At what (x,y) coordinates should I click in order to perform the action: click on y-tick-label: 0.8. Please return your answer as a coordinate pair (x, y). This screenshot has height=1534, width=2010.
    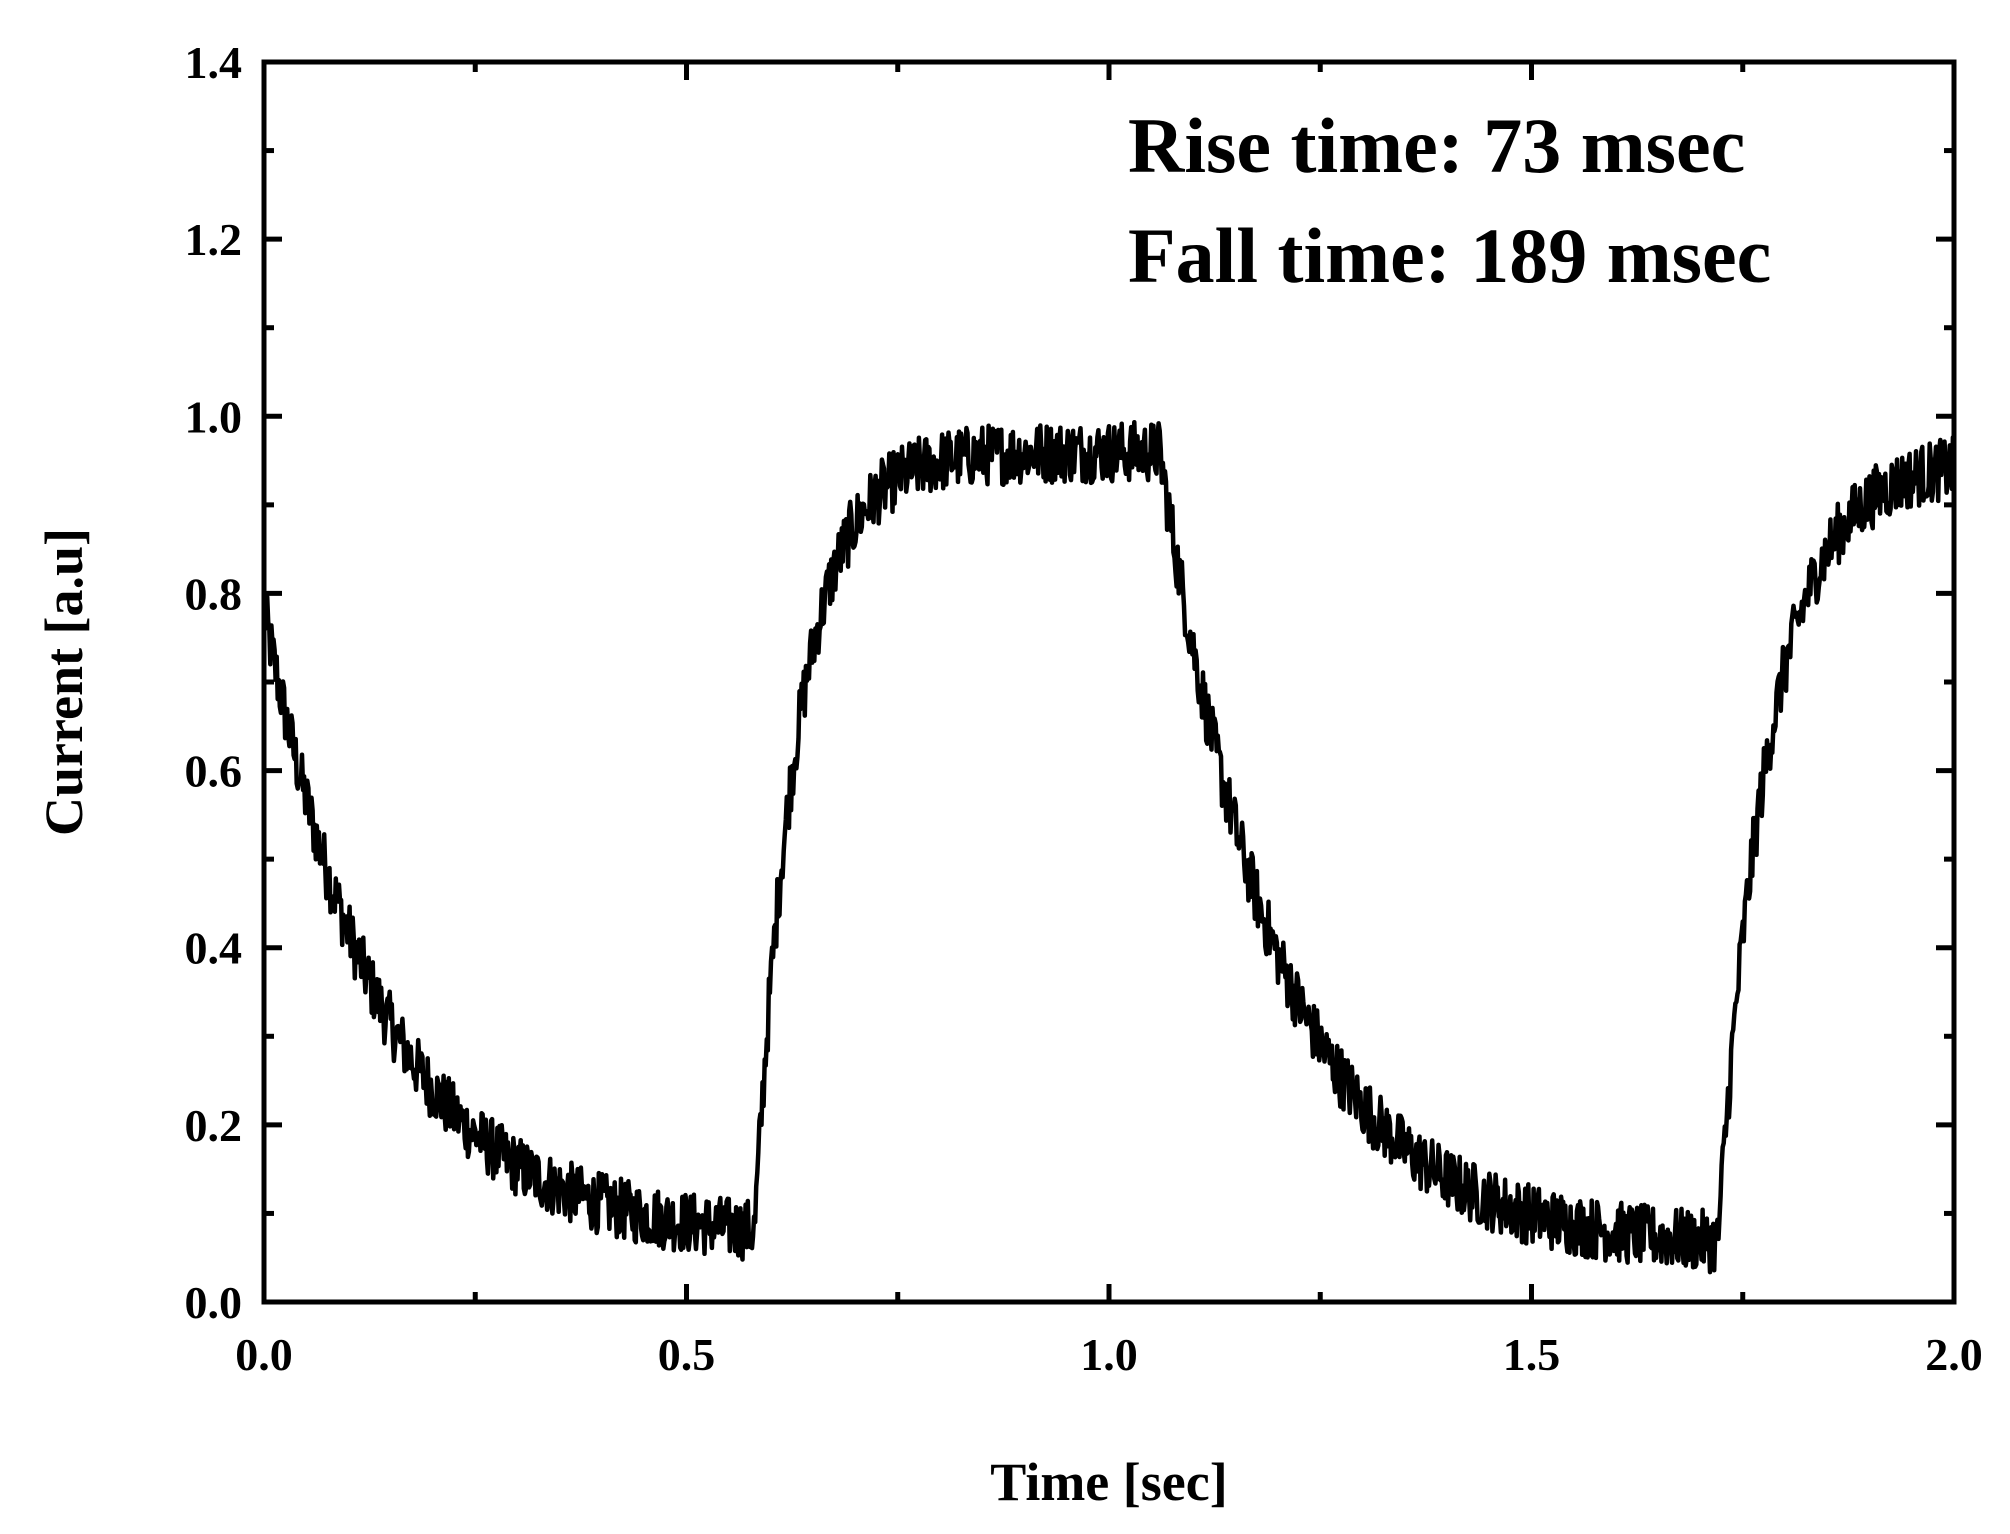
    Looking at the image, I should click on (214, 593).